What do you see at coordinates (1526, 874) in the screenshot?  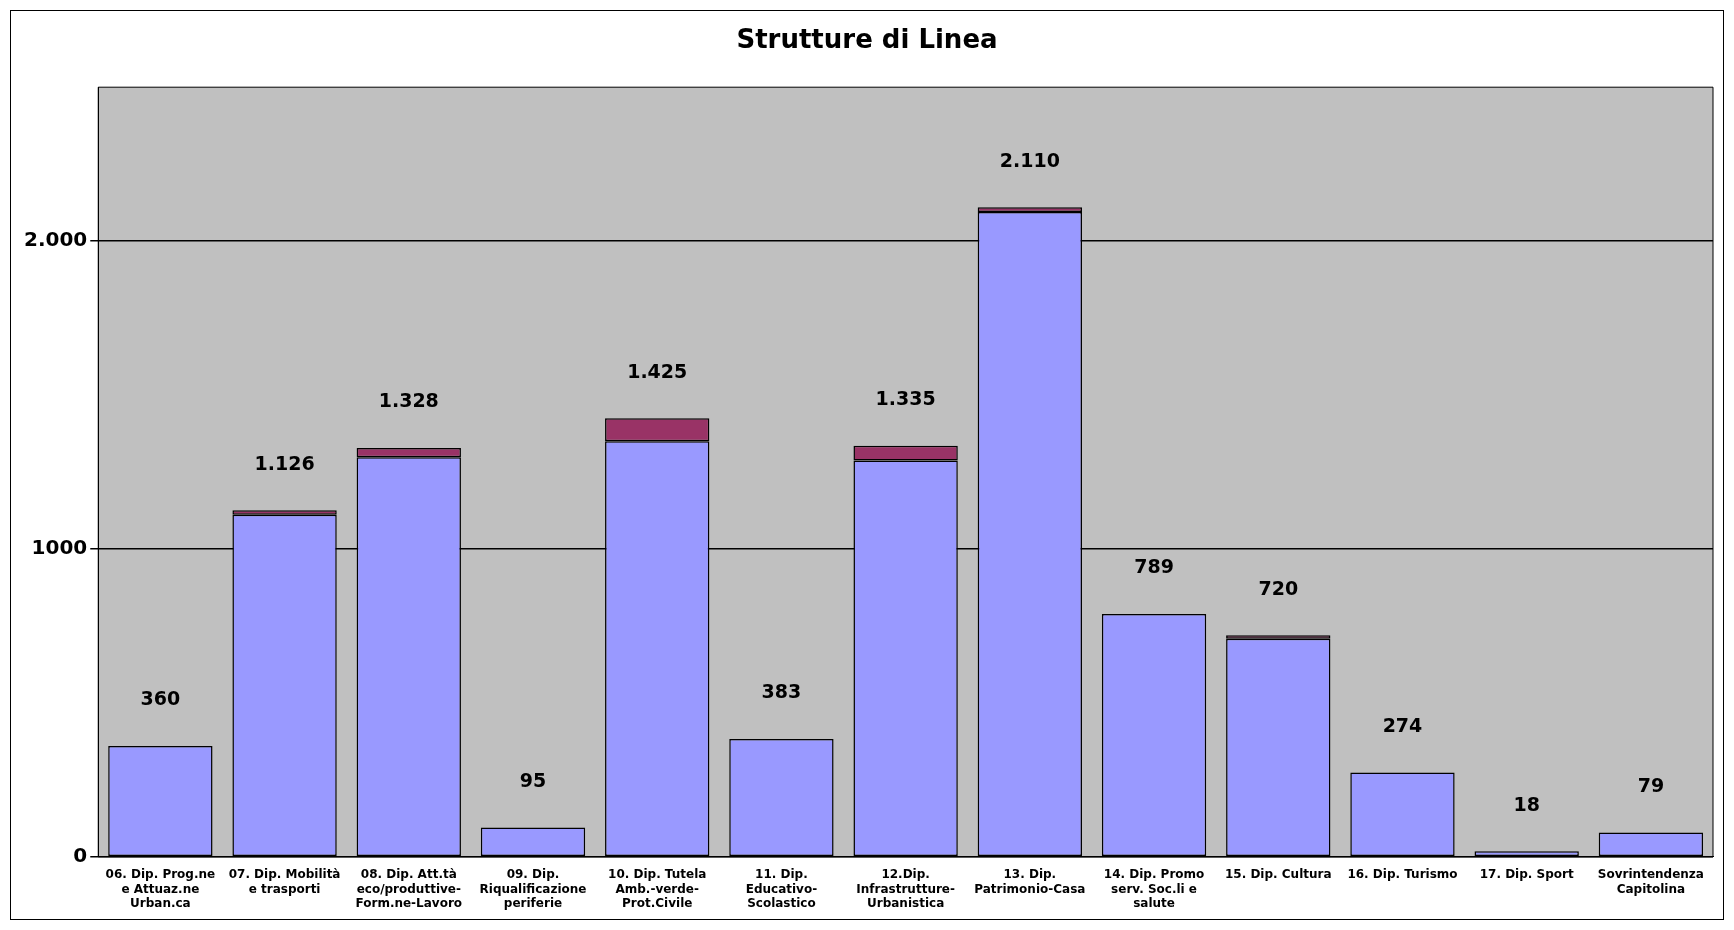 I see `x-tick-label: 17. Dip. Sport` at bounding box center [1526, 874].